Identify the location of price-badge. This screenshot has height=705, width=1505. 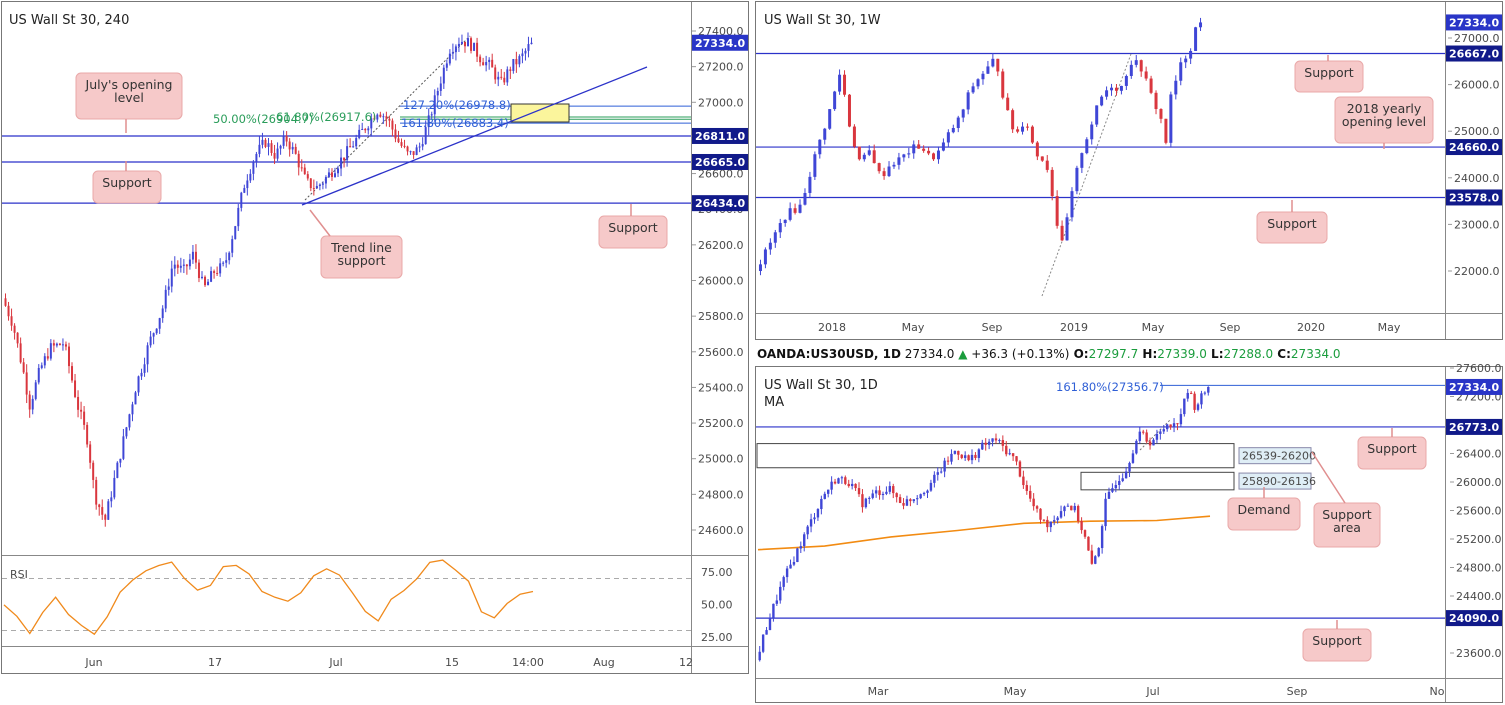
(1474, 386).